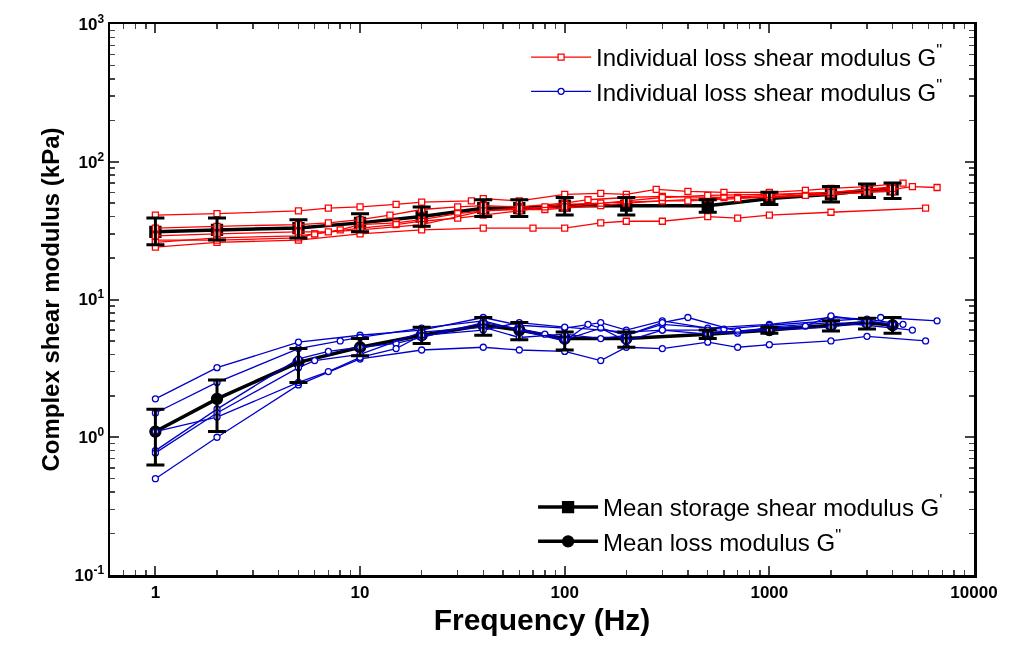 The height and width of the screenshot is (670, 1010). I want to click on x-tick-label: 10000, so click(974, 592).